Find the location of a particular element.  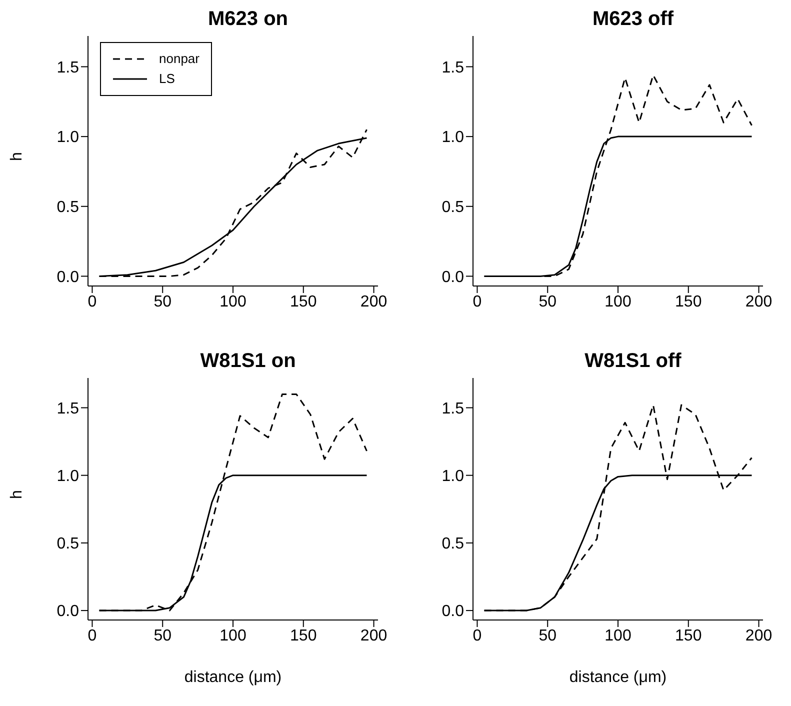

chart-title: W81S1 on is located at coordinates (248, 362).